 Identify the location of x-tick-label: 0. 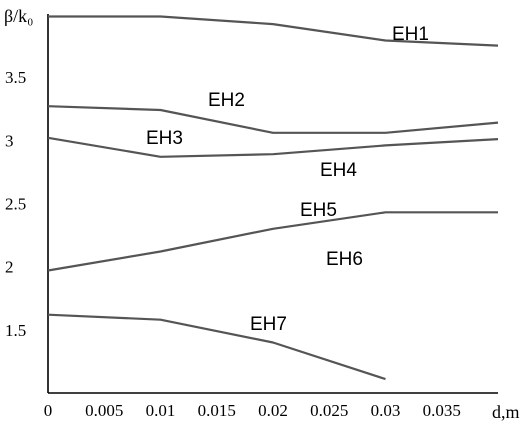
(48, 410).